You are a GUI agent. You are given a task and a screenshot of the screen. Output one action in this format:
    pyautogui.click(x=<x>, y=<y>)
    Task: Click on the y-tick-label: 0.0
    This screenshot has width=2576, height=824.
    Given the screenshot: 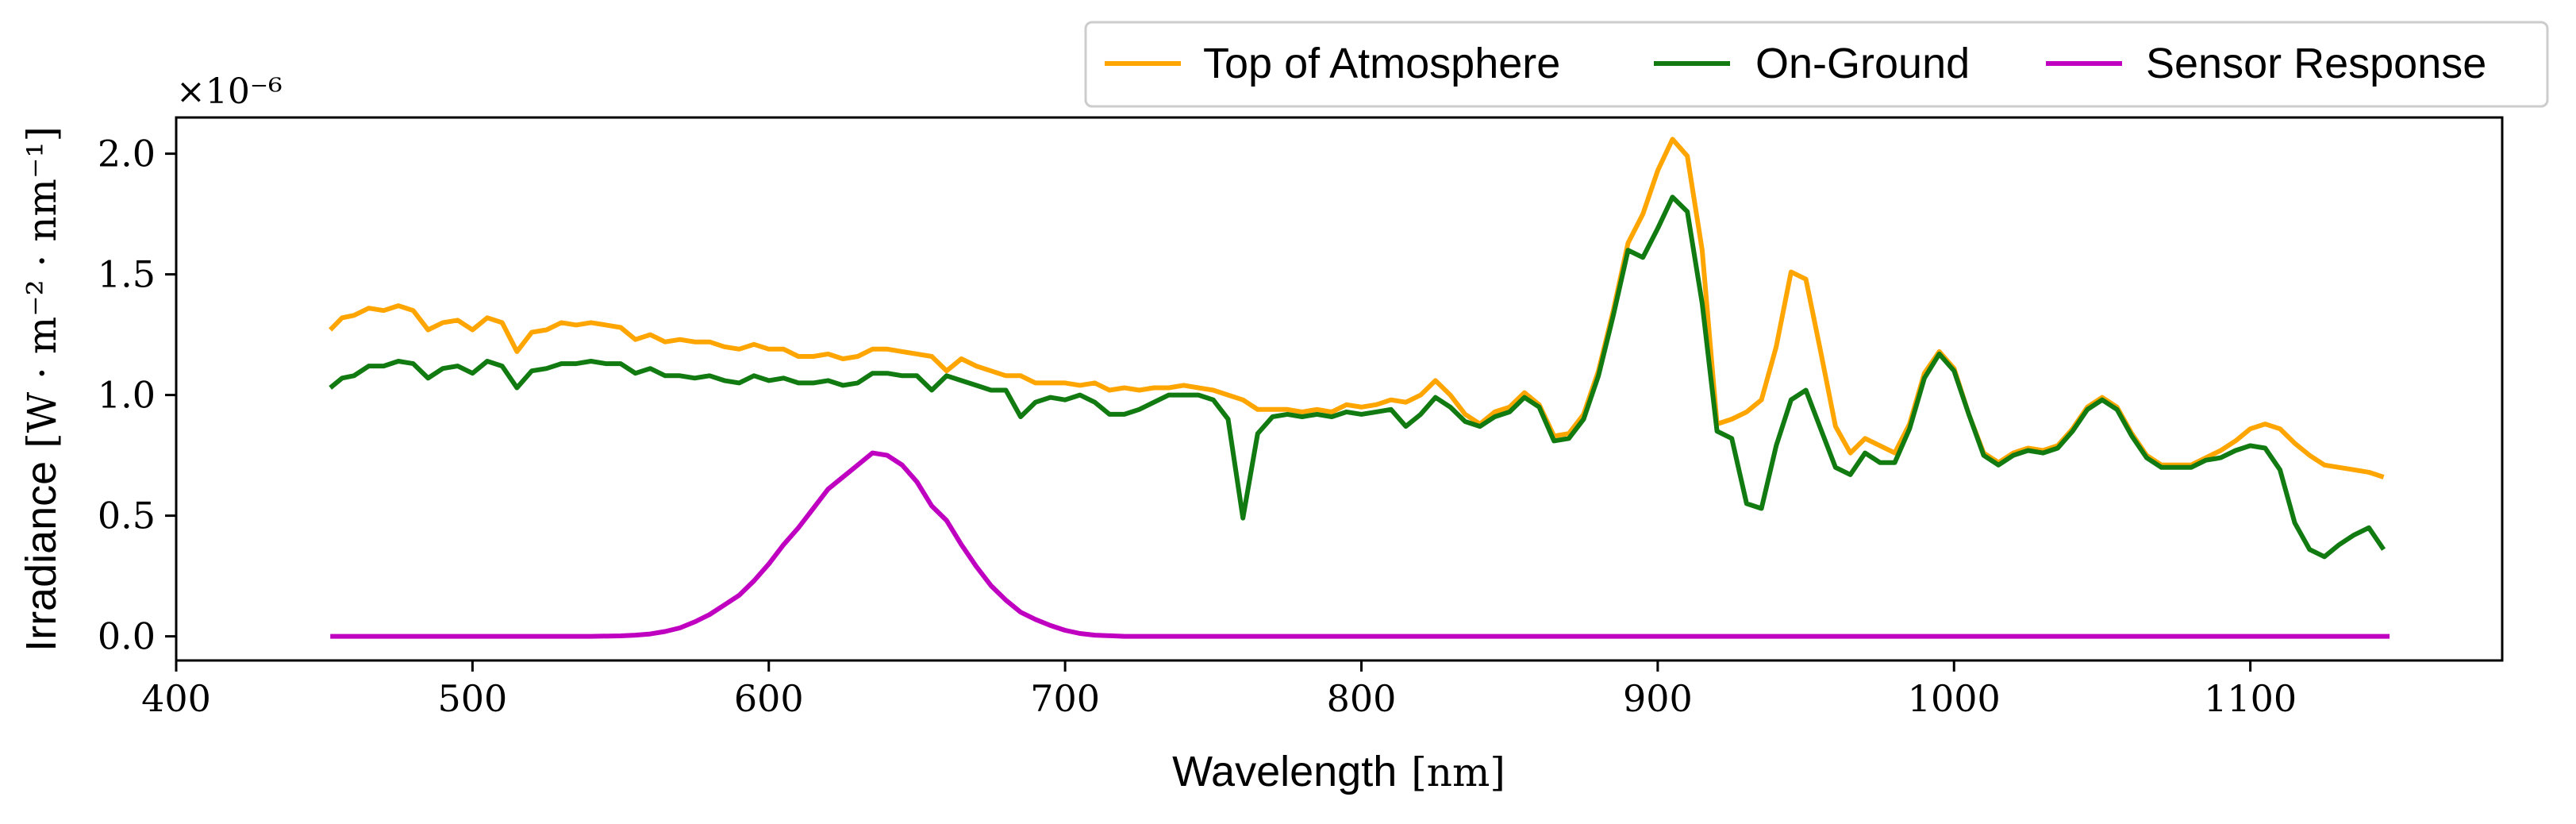 What is the action you would take?
    pyautogui.click(x=127, y=636)
    